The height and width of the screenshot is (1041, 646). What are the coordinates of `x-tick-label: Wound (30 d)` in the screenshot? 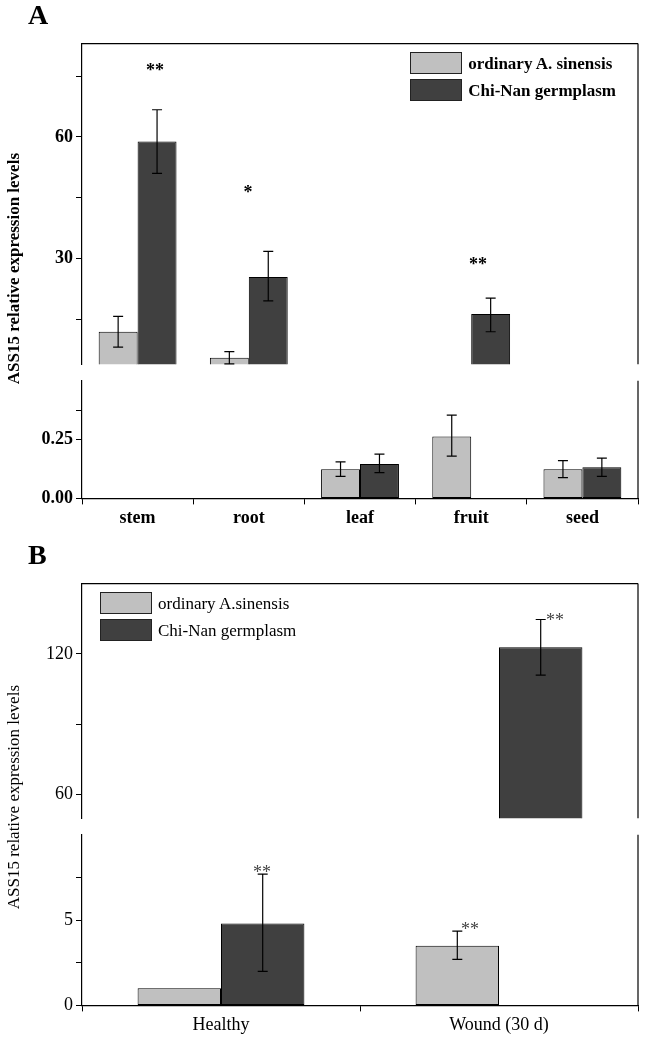 It's located at (499, 1024).